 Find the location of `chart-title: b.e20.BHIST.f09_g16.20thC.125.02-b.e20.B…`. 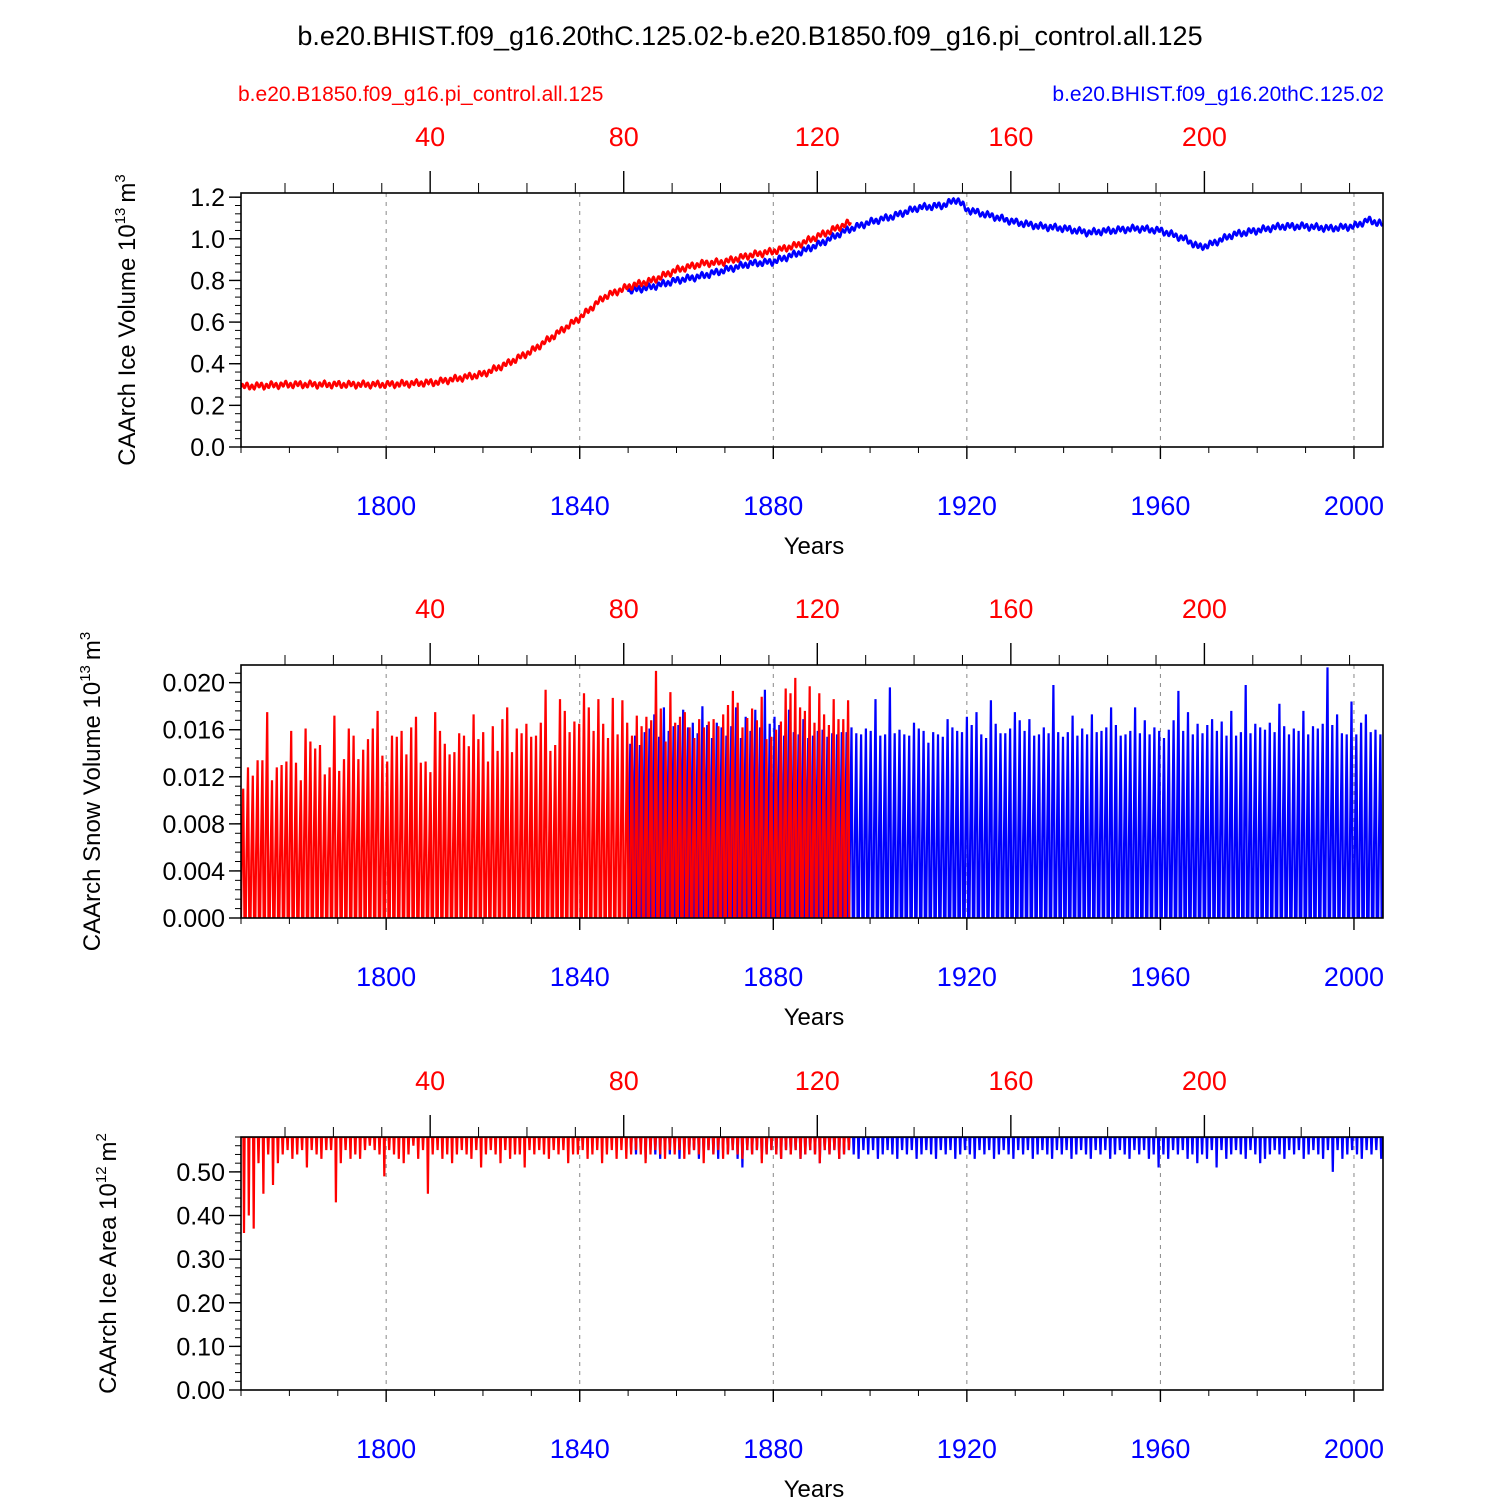

chart-title: b.e20.BHIST.f09_g16.20thC.125.02-b.e20.B… is located at coordinates (749, 36).